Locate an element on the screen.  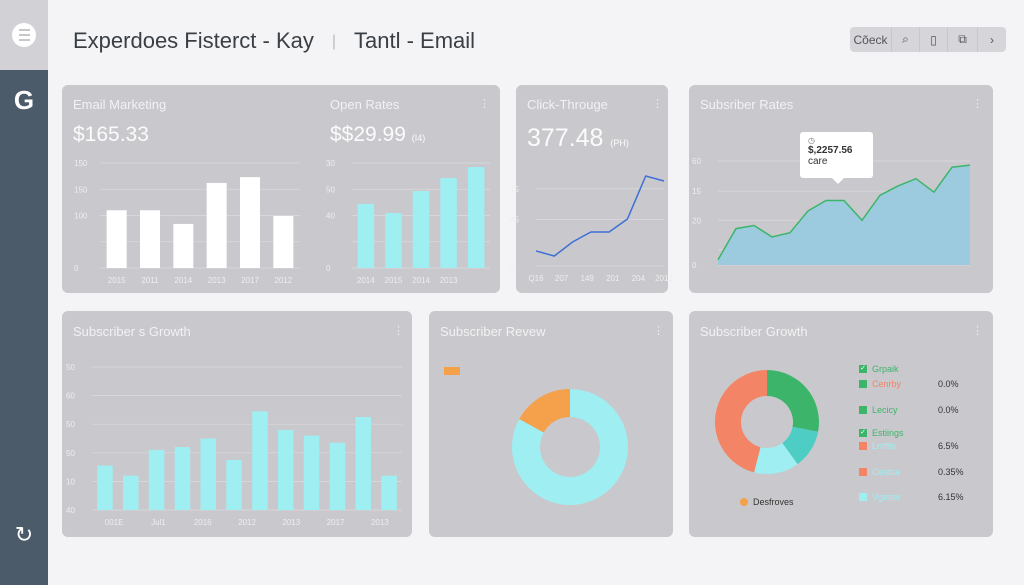
legend-label: Lecicy is located at coordinates (885, 410).